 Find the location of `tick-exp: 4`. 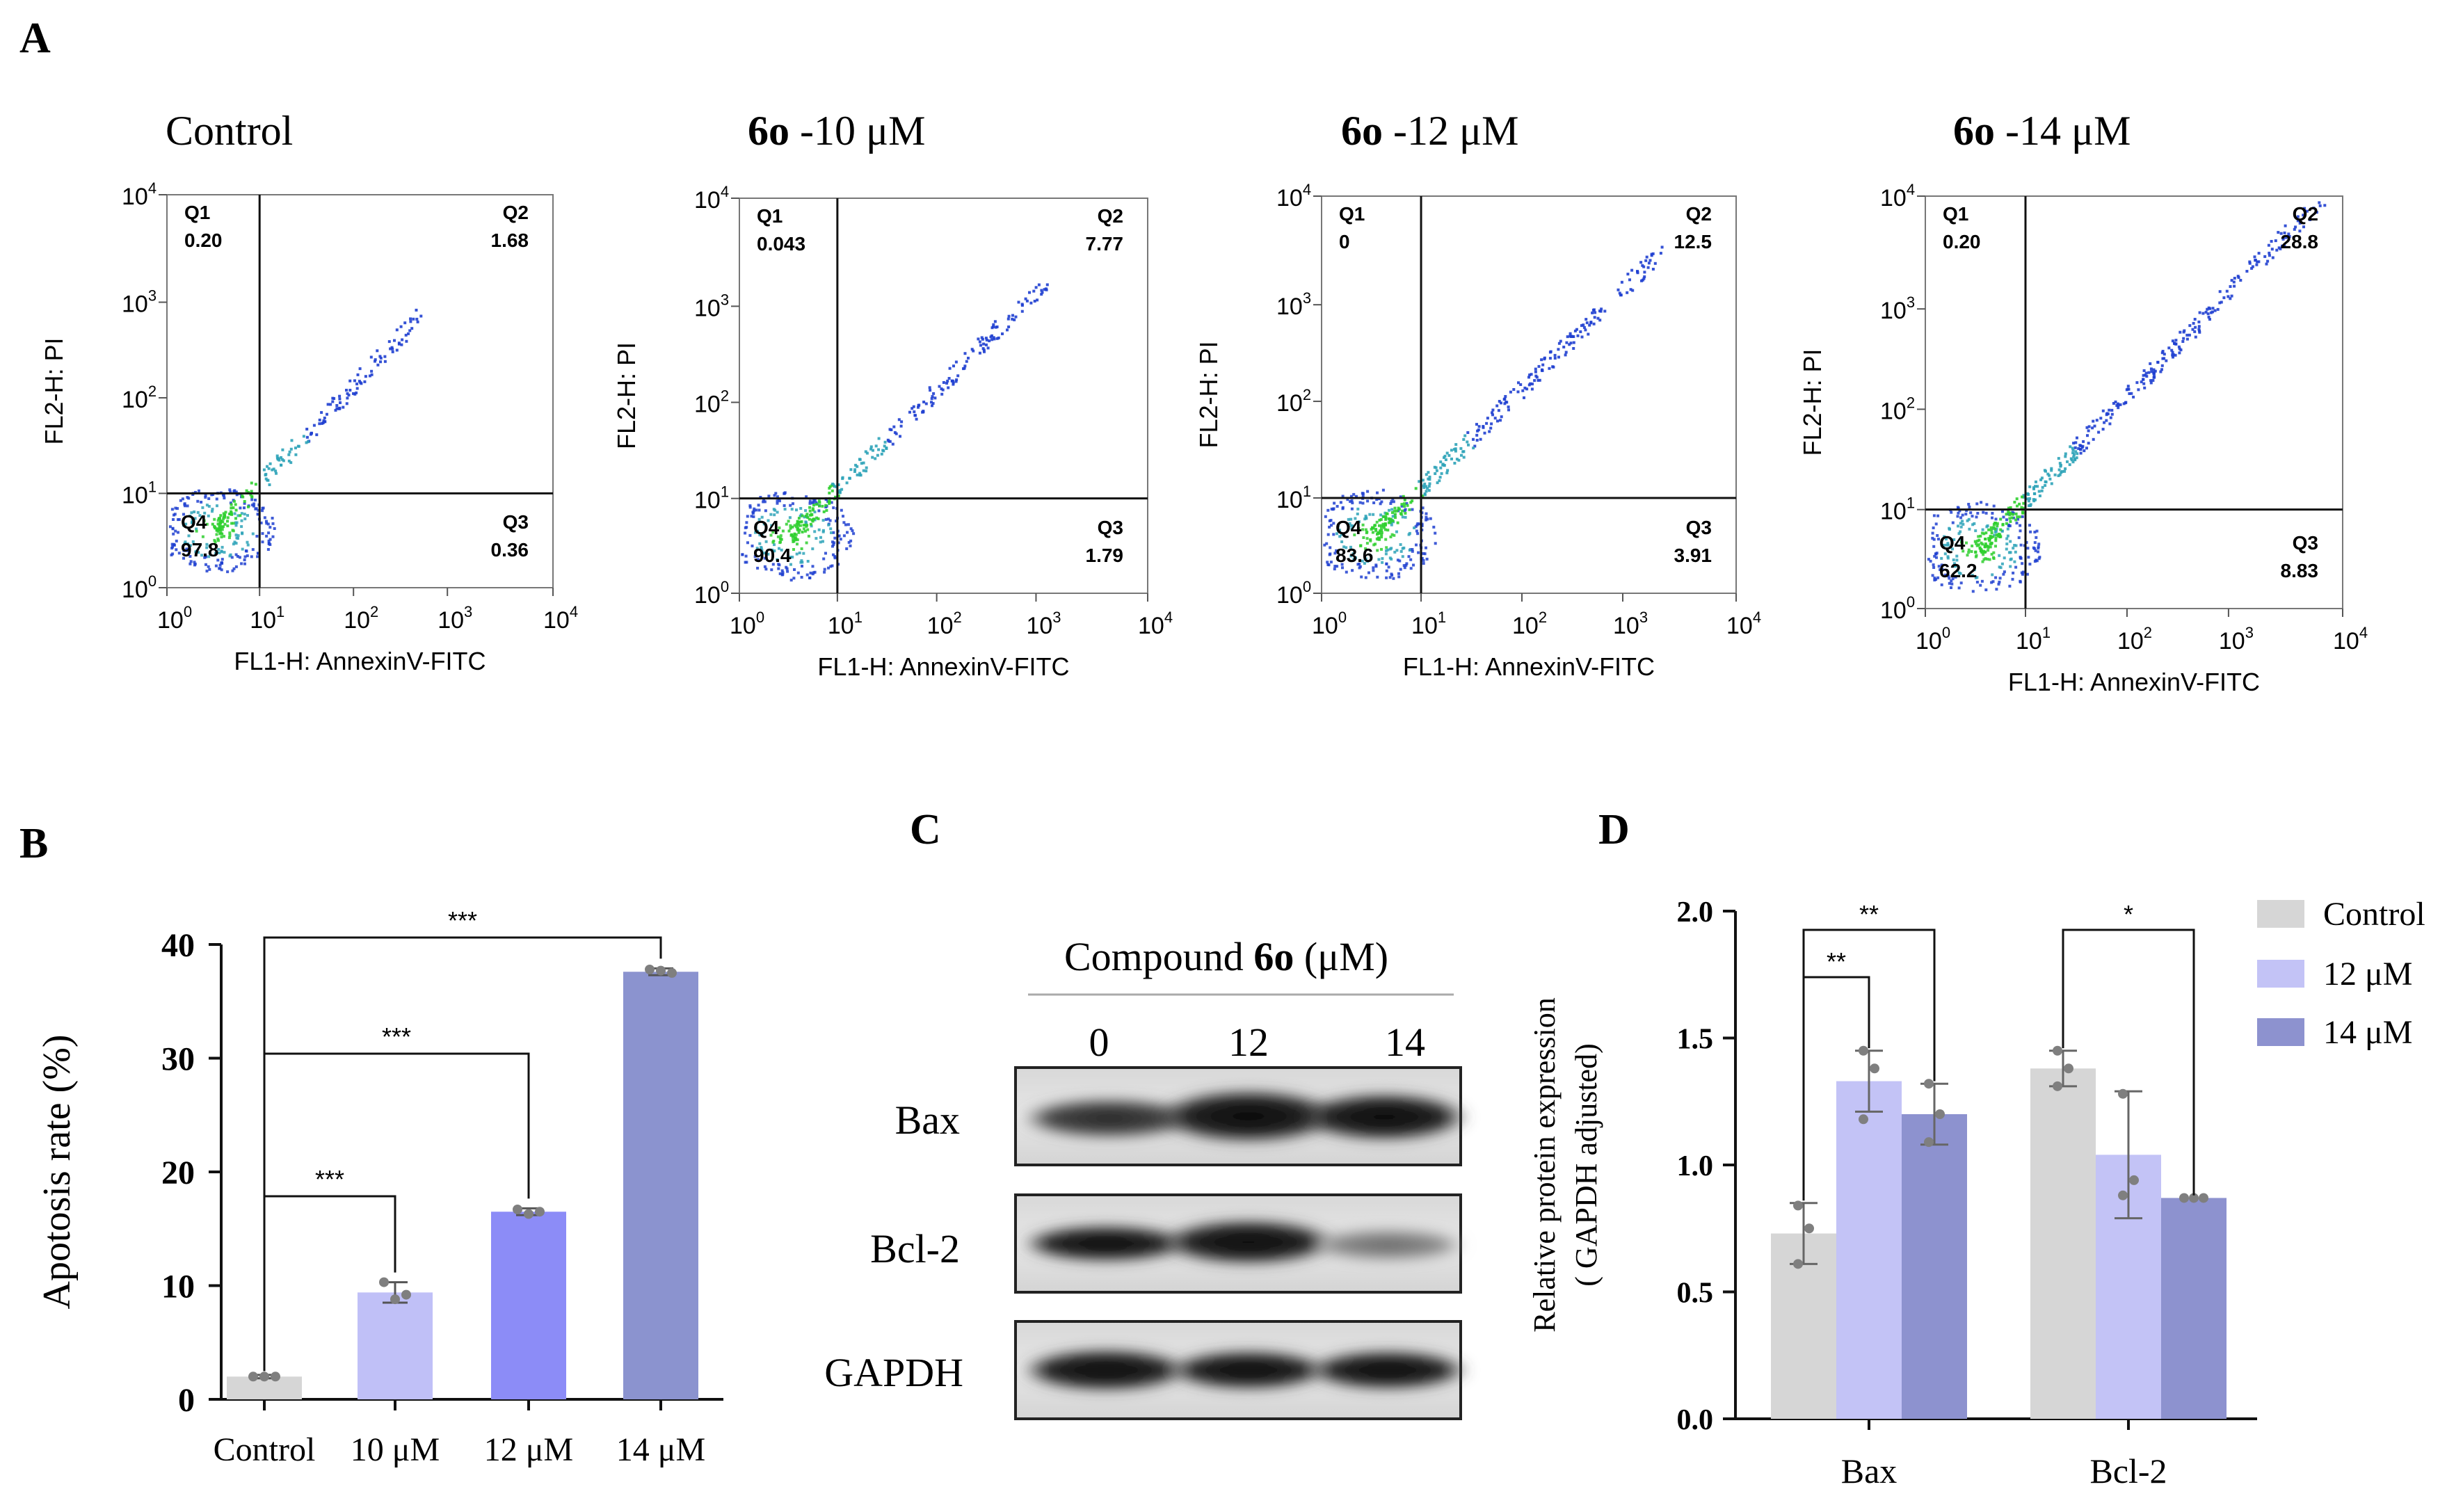

tick-exp: 4 is located at coordinates (1169, 618).